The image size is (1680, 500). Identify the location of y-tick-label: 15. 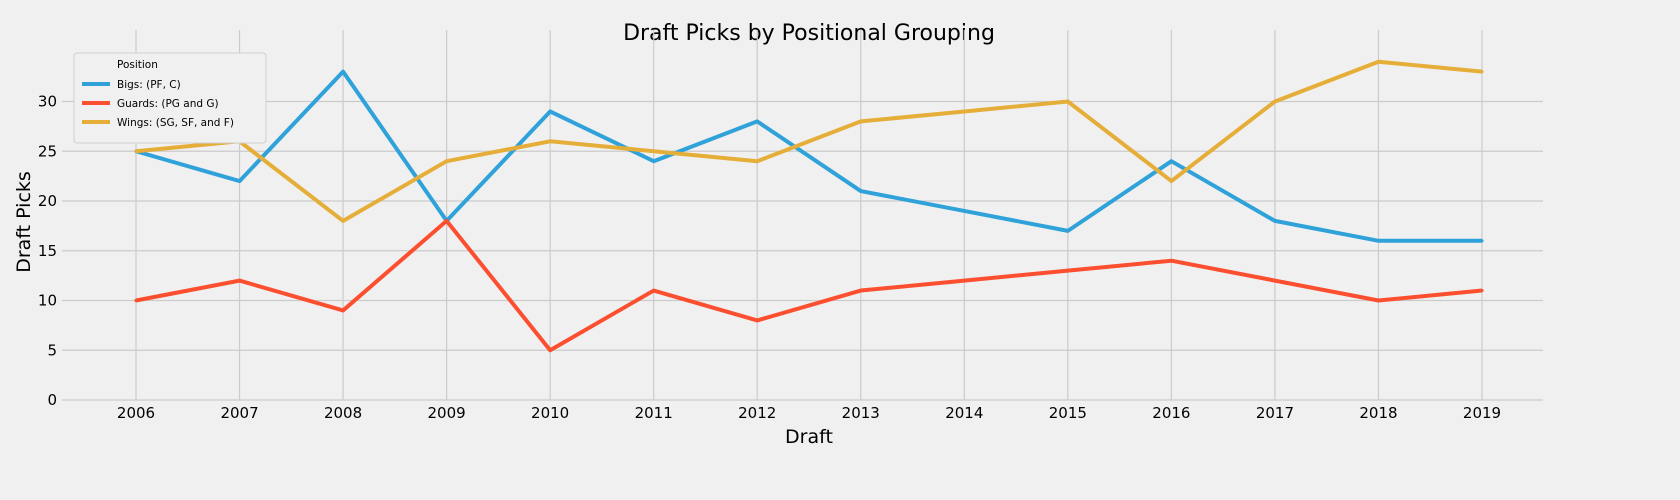
(47, 251).